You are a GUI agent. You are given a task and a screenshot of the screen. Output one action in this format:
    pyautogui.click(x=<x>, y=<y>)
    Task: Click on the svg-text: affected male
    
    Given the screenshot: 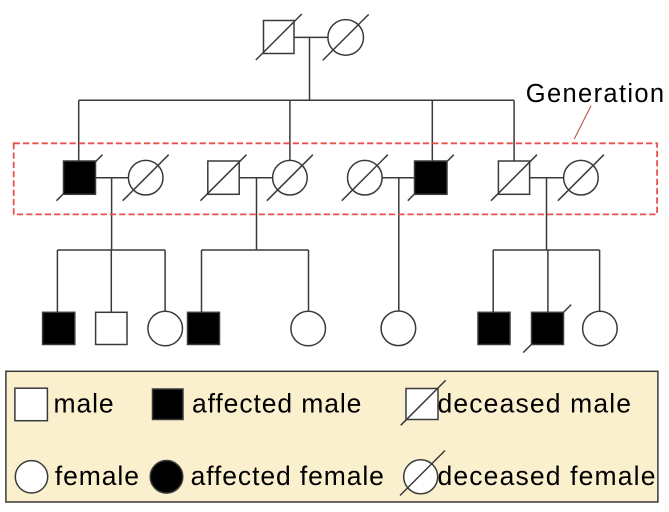 What is the action you would take?
    pyautogui.click(x=277, y=404)
    